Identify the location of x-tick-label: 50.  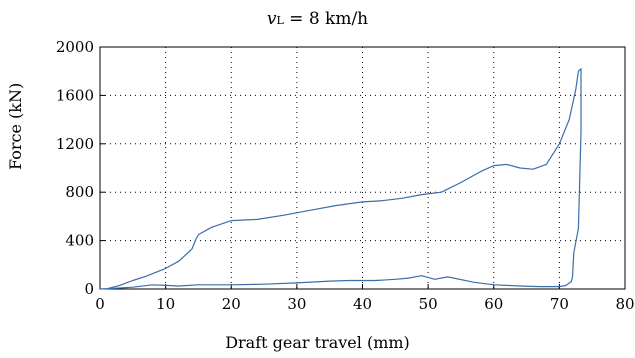
(428, 304).